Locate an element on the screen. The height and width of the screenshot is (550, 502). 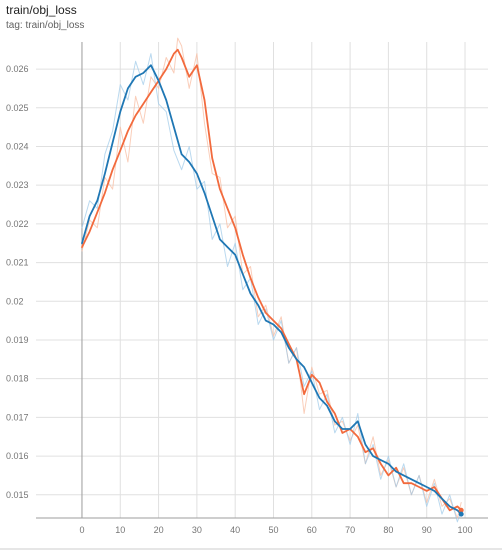
x-tick-label: 40 is located at coordinates (235, 530).